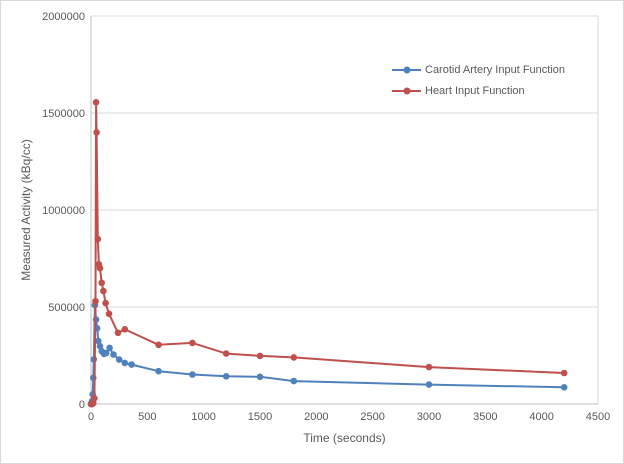 This screenshot has height=464, width=624. Describe the element at coordinates (372, 417) in the screenshot. I see `x-tick-label: 2500` at that location.